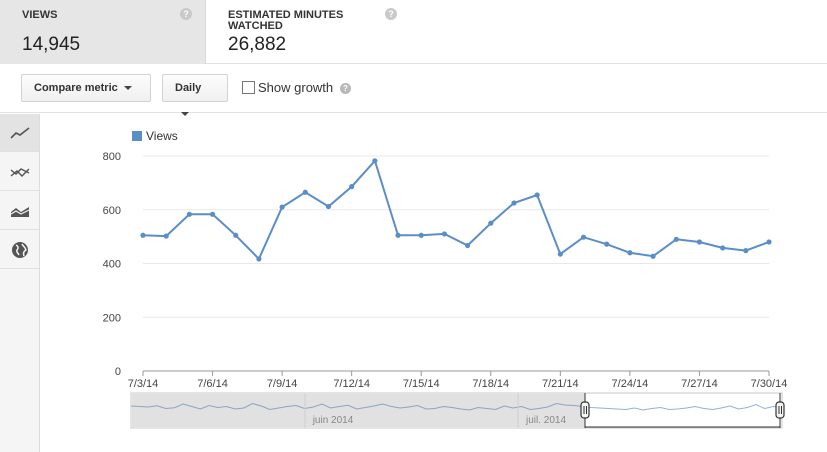 The height and width of the screenshot is (452, 827). Describe the element at coordinates (351, 384) in the screenshot. I see `x-tick-label: 7/12/14` at that location.